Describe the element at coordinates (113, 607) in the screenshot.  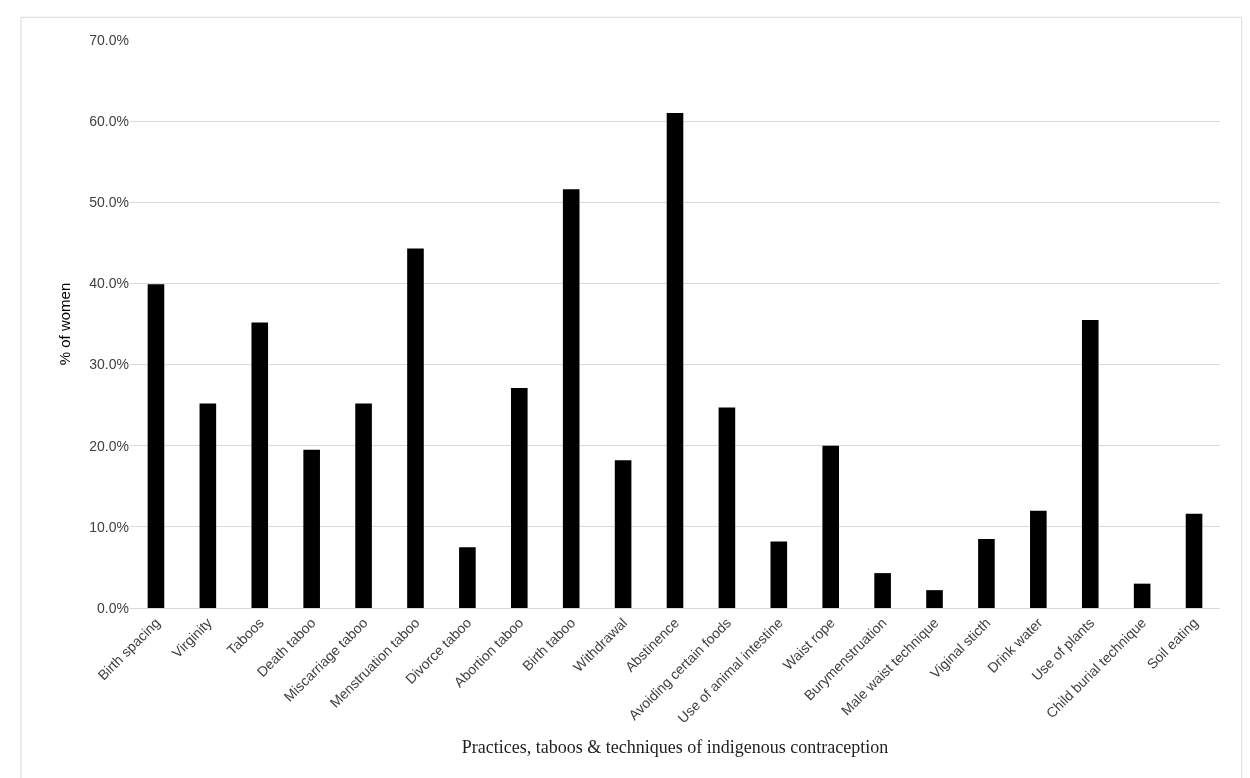
I see `y-tick-label: 0.0%` at that location.